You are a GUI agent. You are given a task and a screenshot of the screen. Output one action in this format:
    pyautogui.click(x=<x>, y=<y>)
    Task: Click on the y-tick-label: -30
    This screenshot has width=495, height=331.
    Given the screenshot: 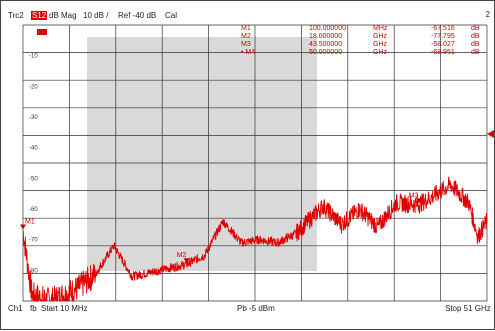 What is the action you would take?
    pyautogui.click(x=33, y=118)
    